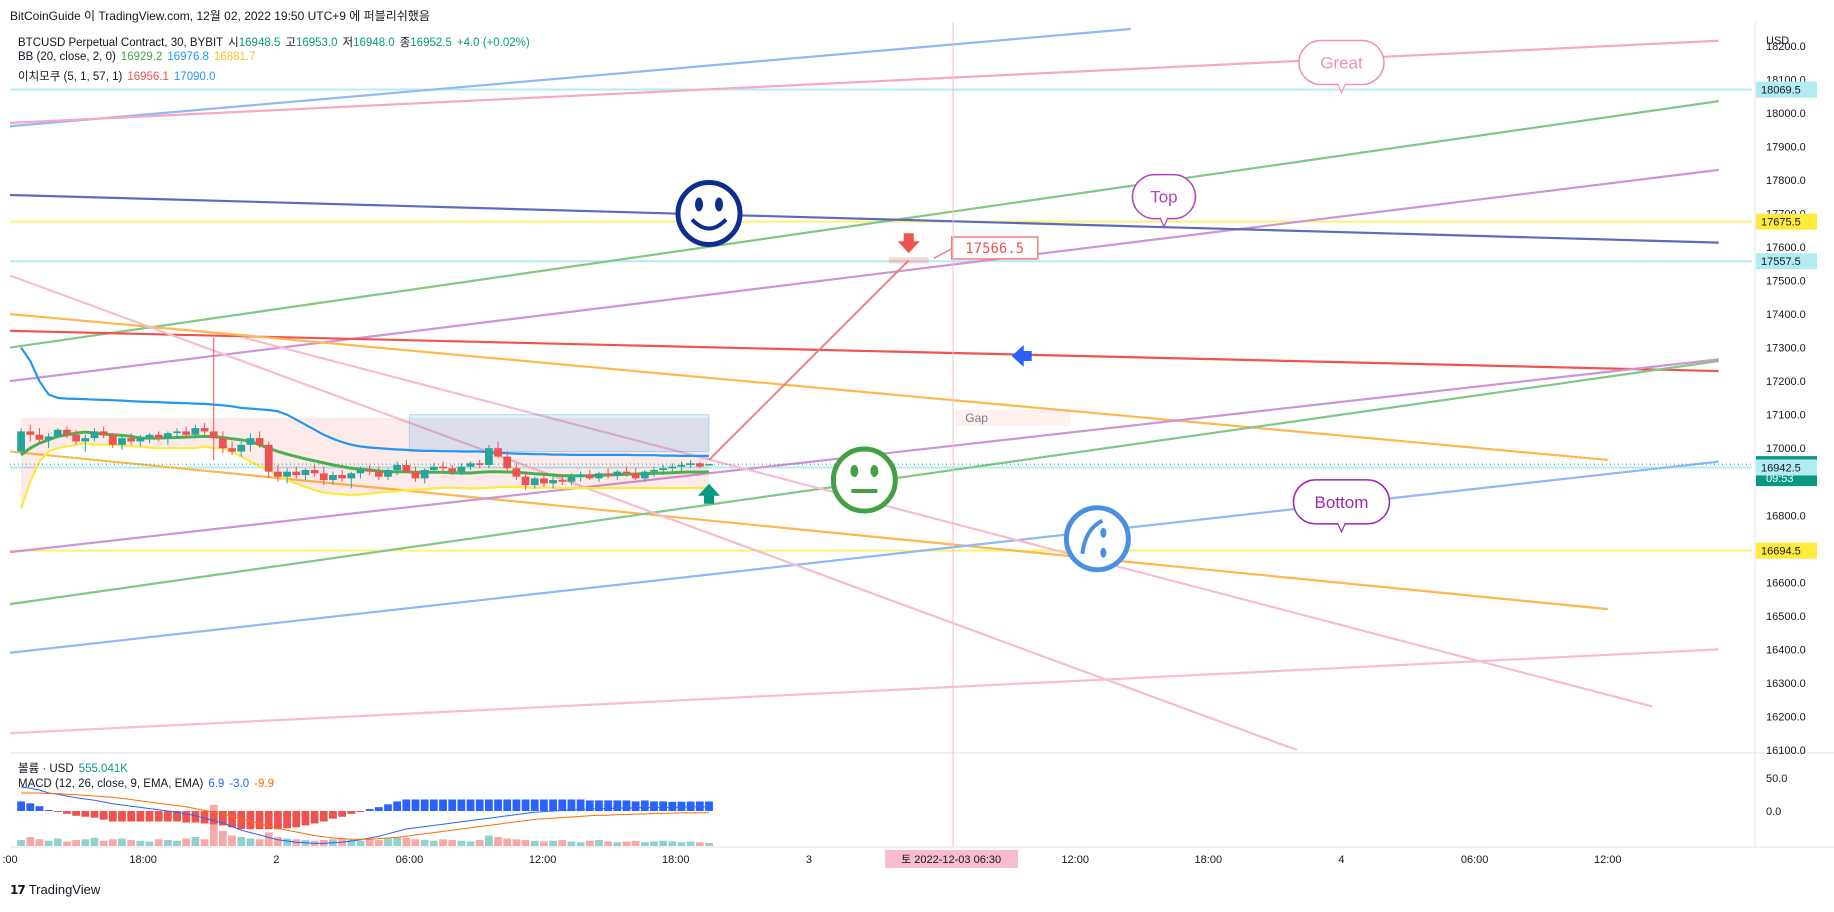 Image resolution: width=1834 pixels, height=912 pixels. I want to click on legend-volume: 볼륨 · USD 555.041K, so click(75, 768).